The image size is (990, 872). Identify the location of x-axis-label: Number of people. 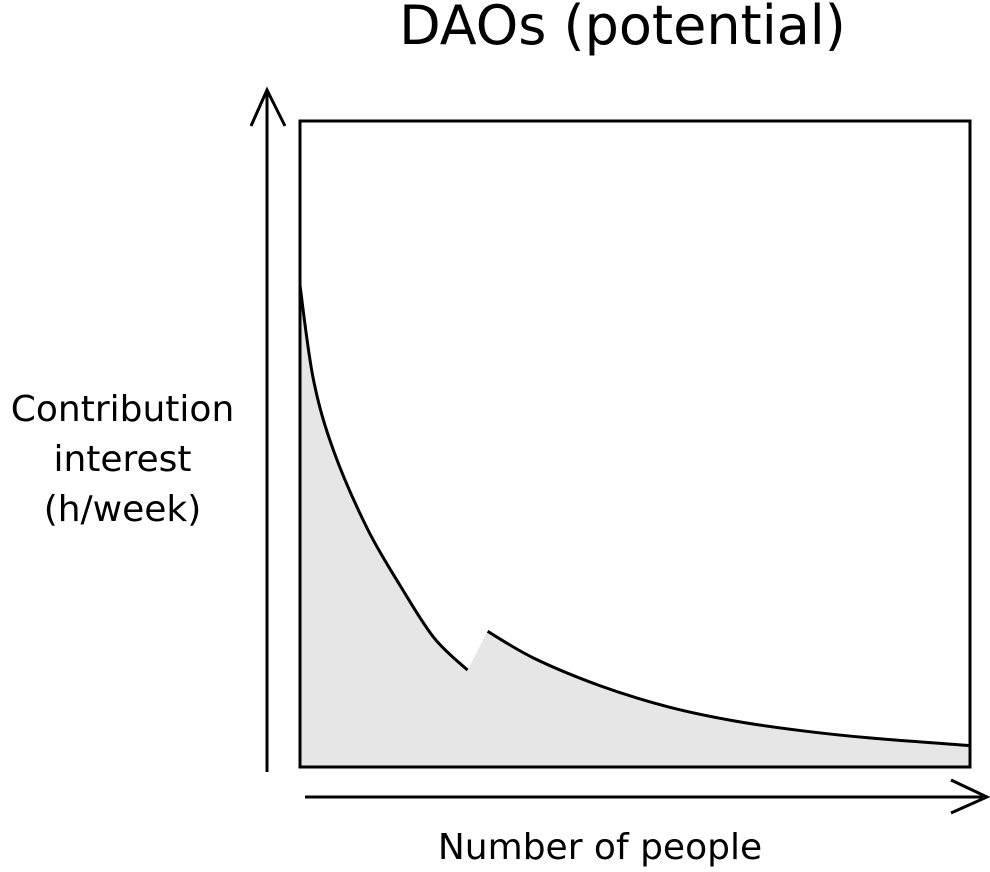
(600, 847).